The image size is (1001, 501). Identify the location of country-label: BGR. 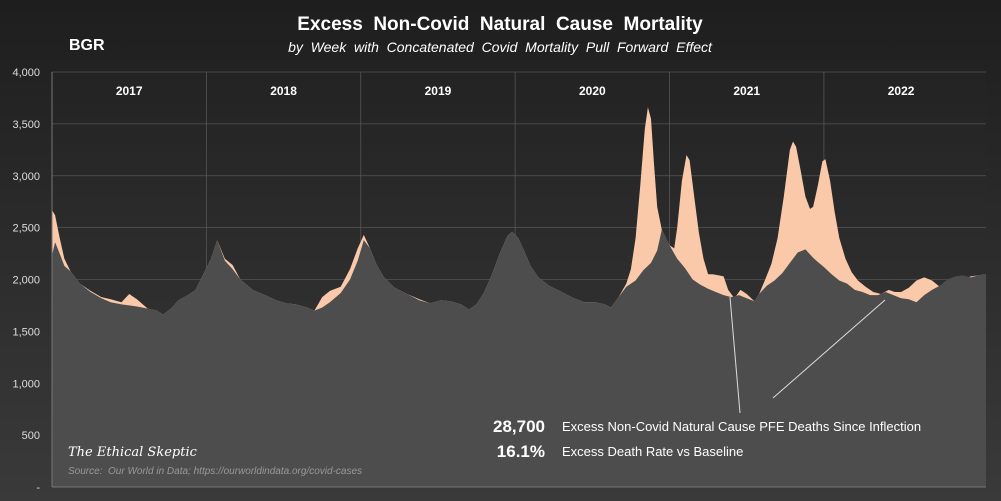
(87, 45).